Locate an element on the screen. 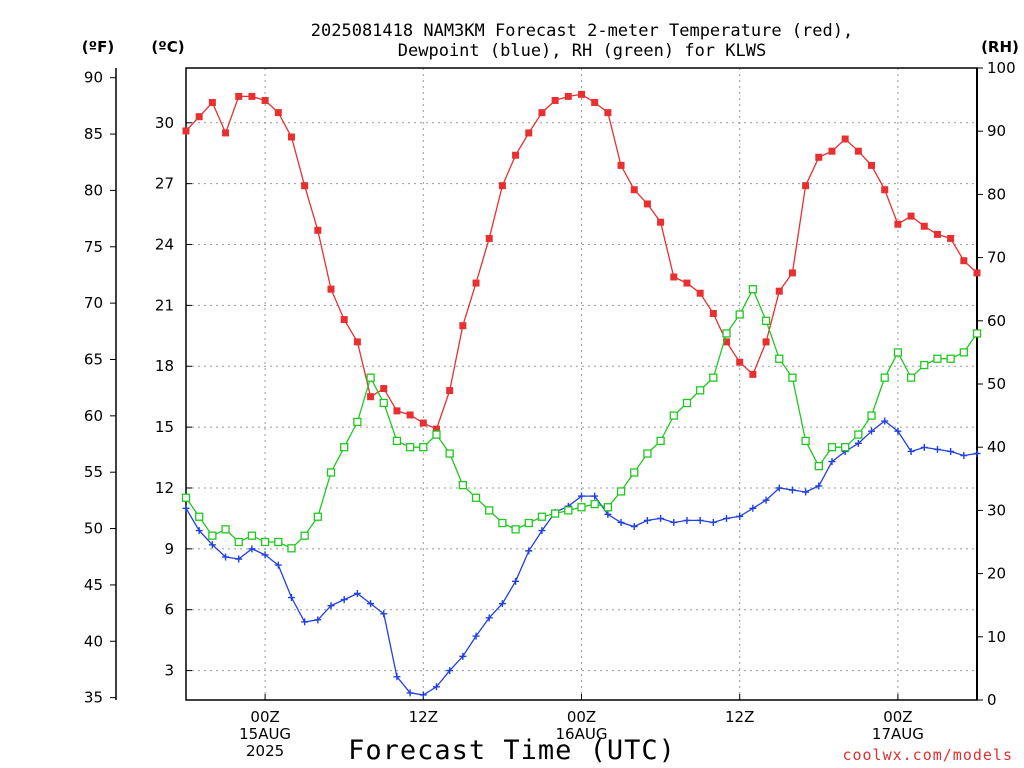 This screenshot has width=1024, height=768. rh-tick-label: 90 is located at coordinates (996, 131).